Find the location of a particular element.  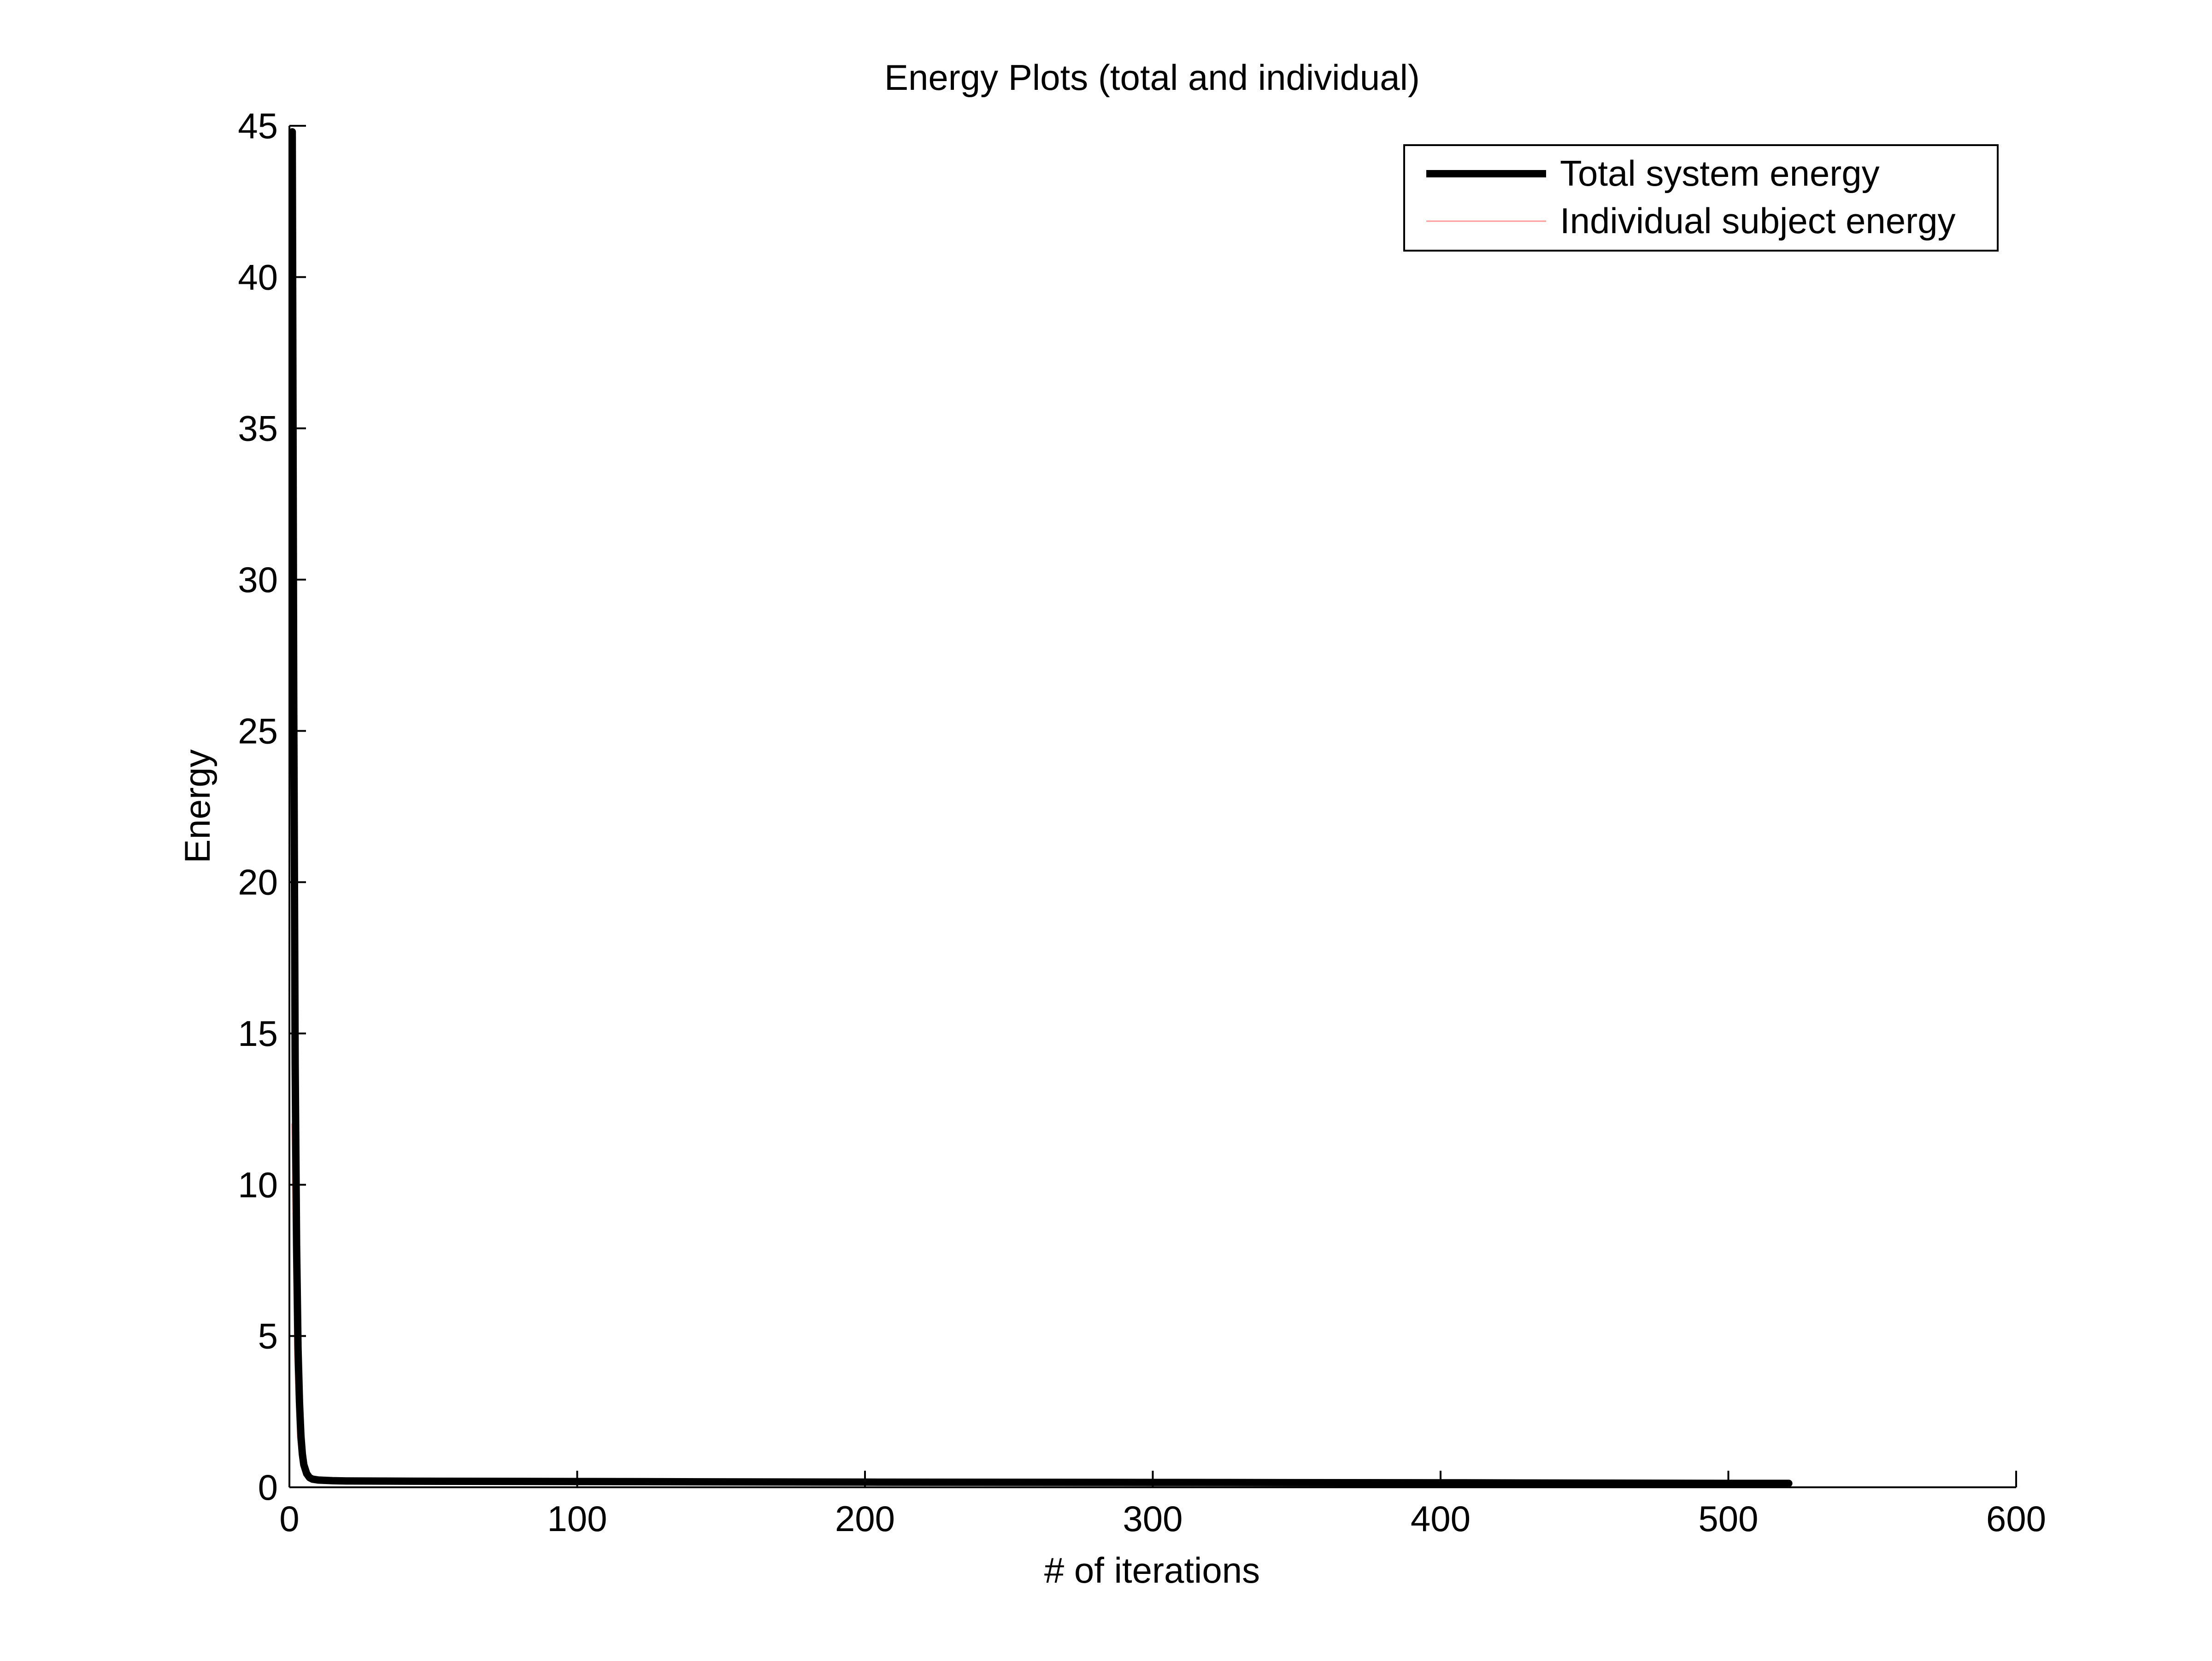

x-ticks: 0 100 200 300 400 500 600 is located at coordinates (1162, 1505).